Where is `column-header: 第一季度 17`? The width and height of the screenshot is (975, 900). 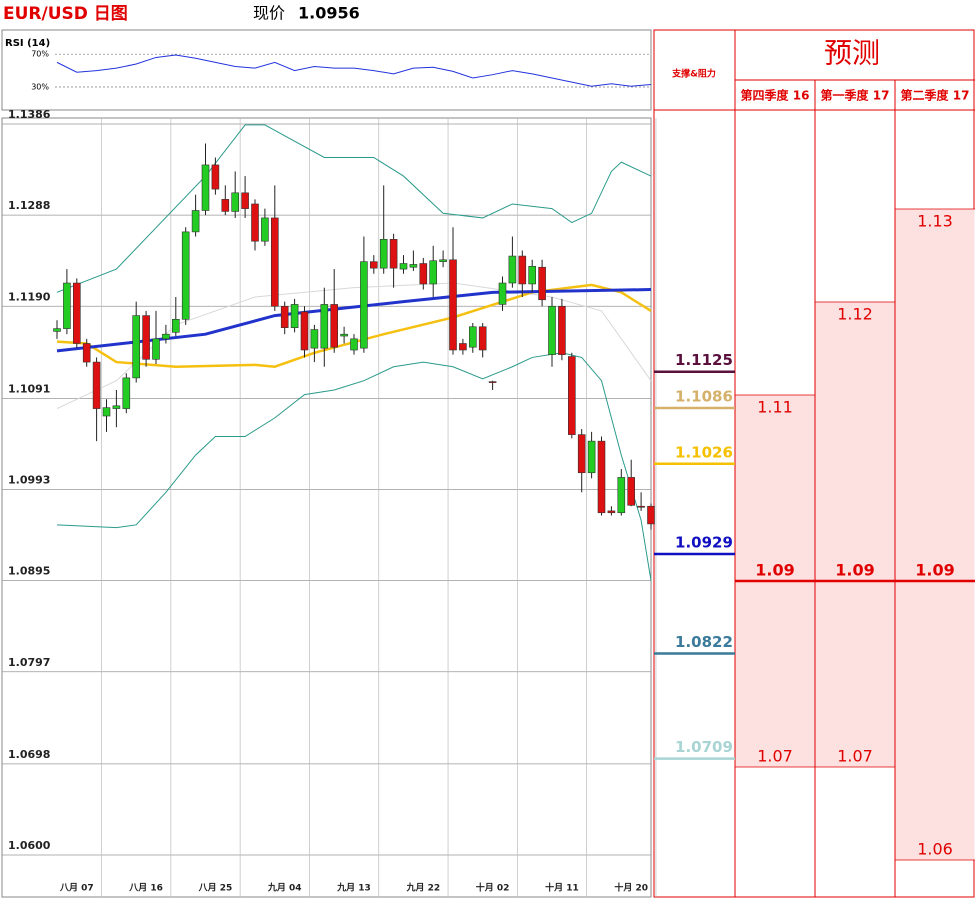 column-header: 第一季度 17 is located at coordinates (855, 95).